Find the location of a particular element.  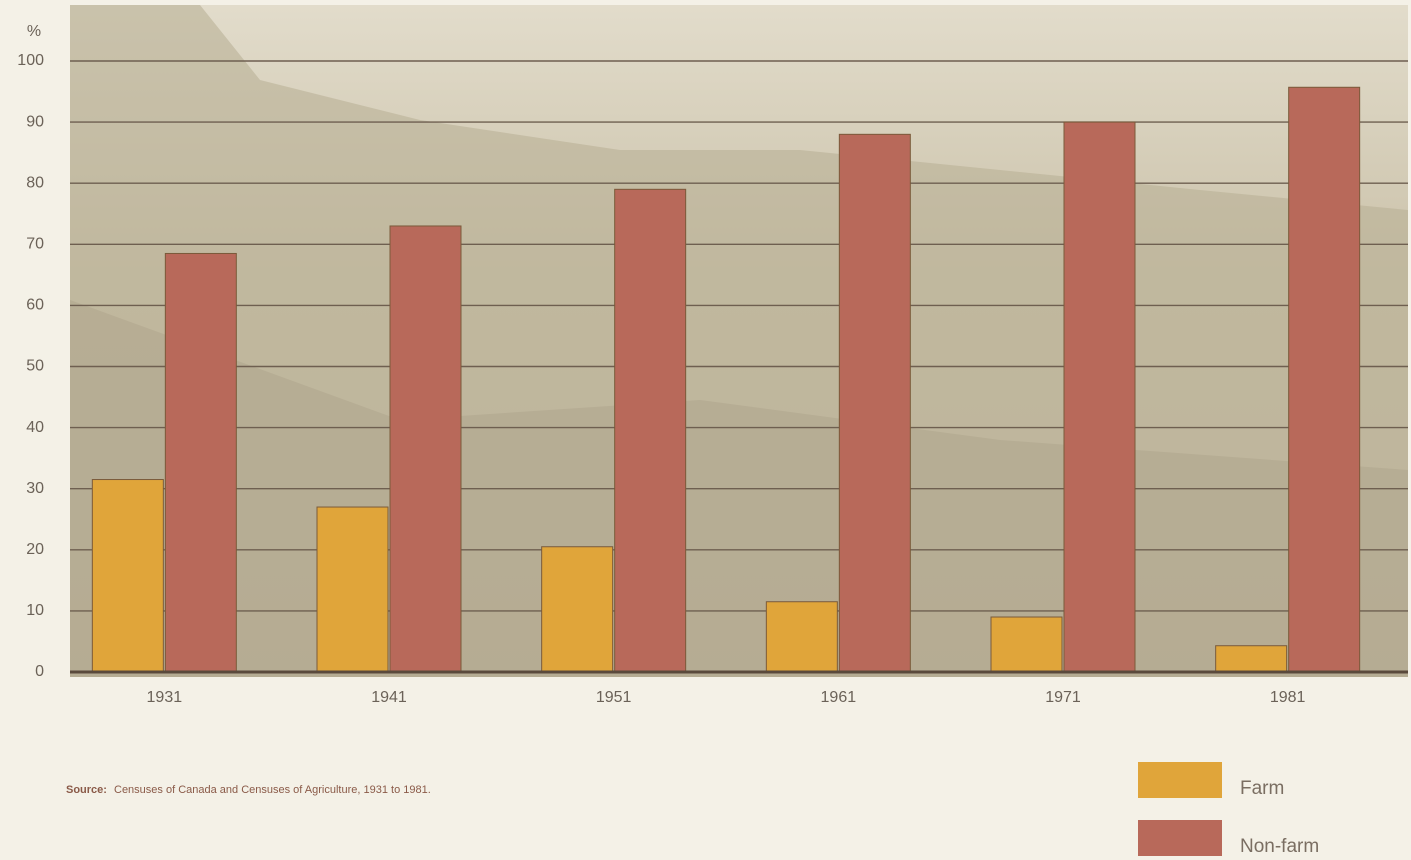

y-tick-label: 100 is located at coordinates (30, 60).